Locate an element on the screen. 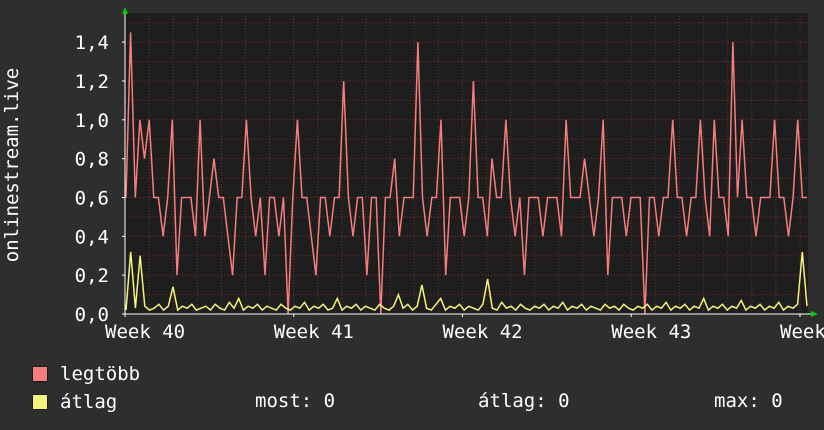  x-tick-label: Week 44 is located at coordinates (802, 332).